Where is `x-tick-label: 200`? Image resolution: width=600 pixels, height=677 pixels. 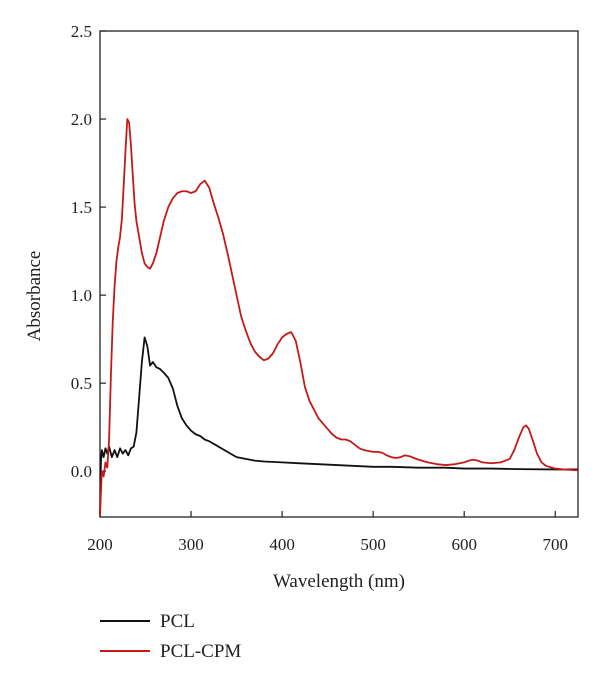 x-tick-label: 200 is located at coordinates (100, 544).